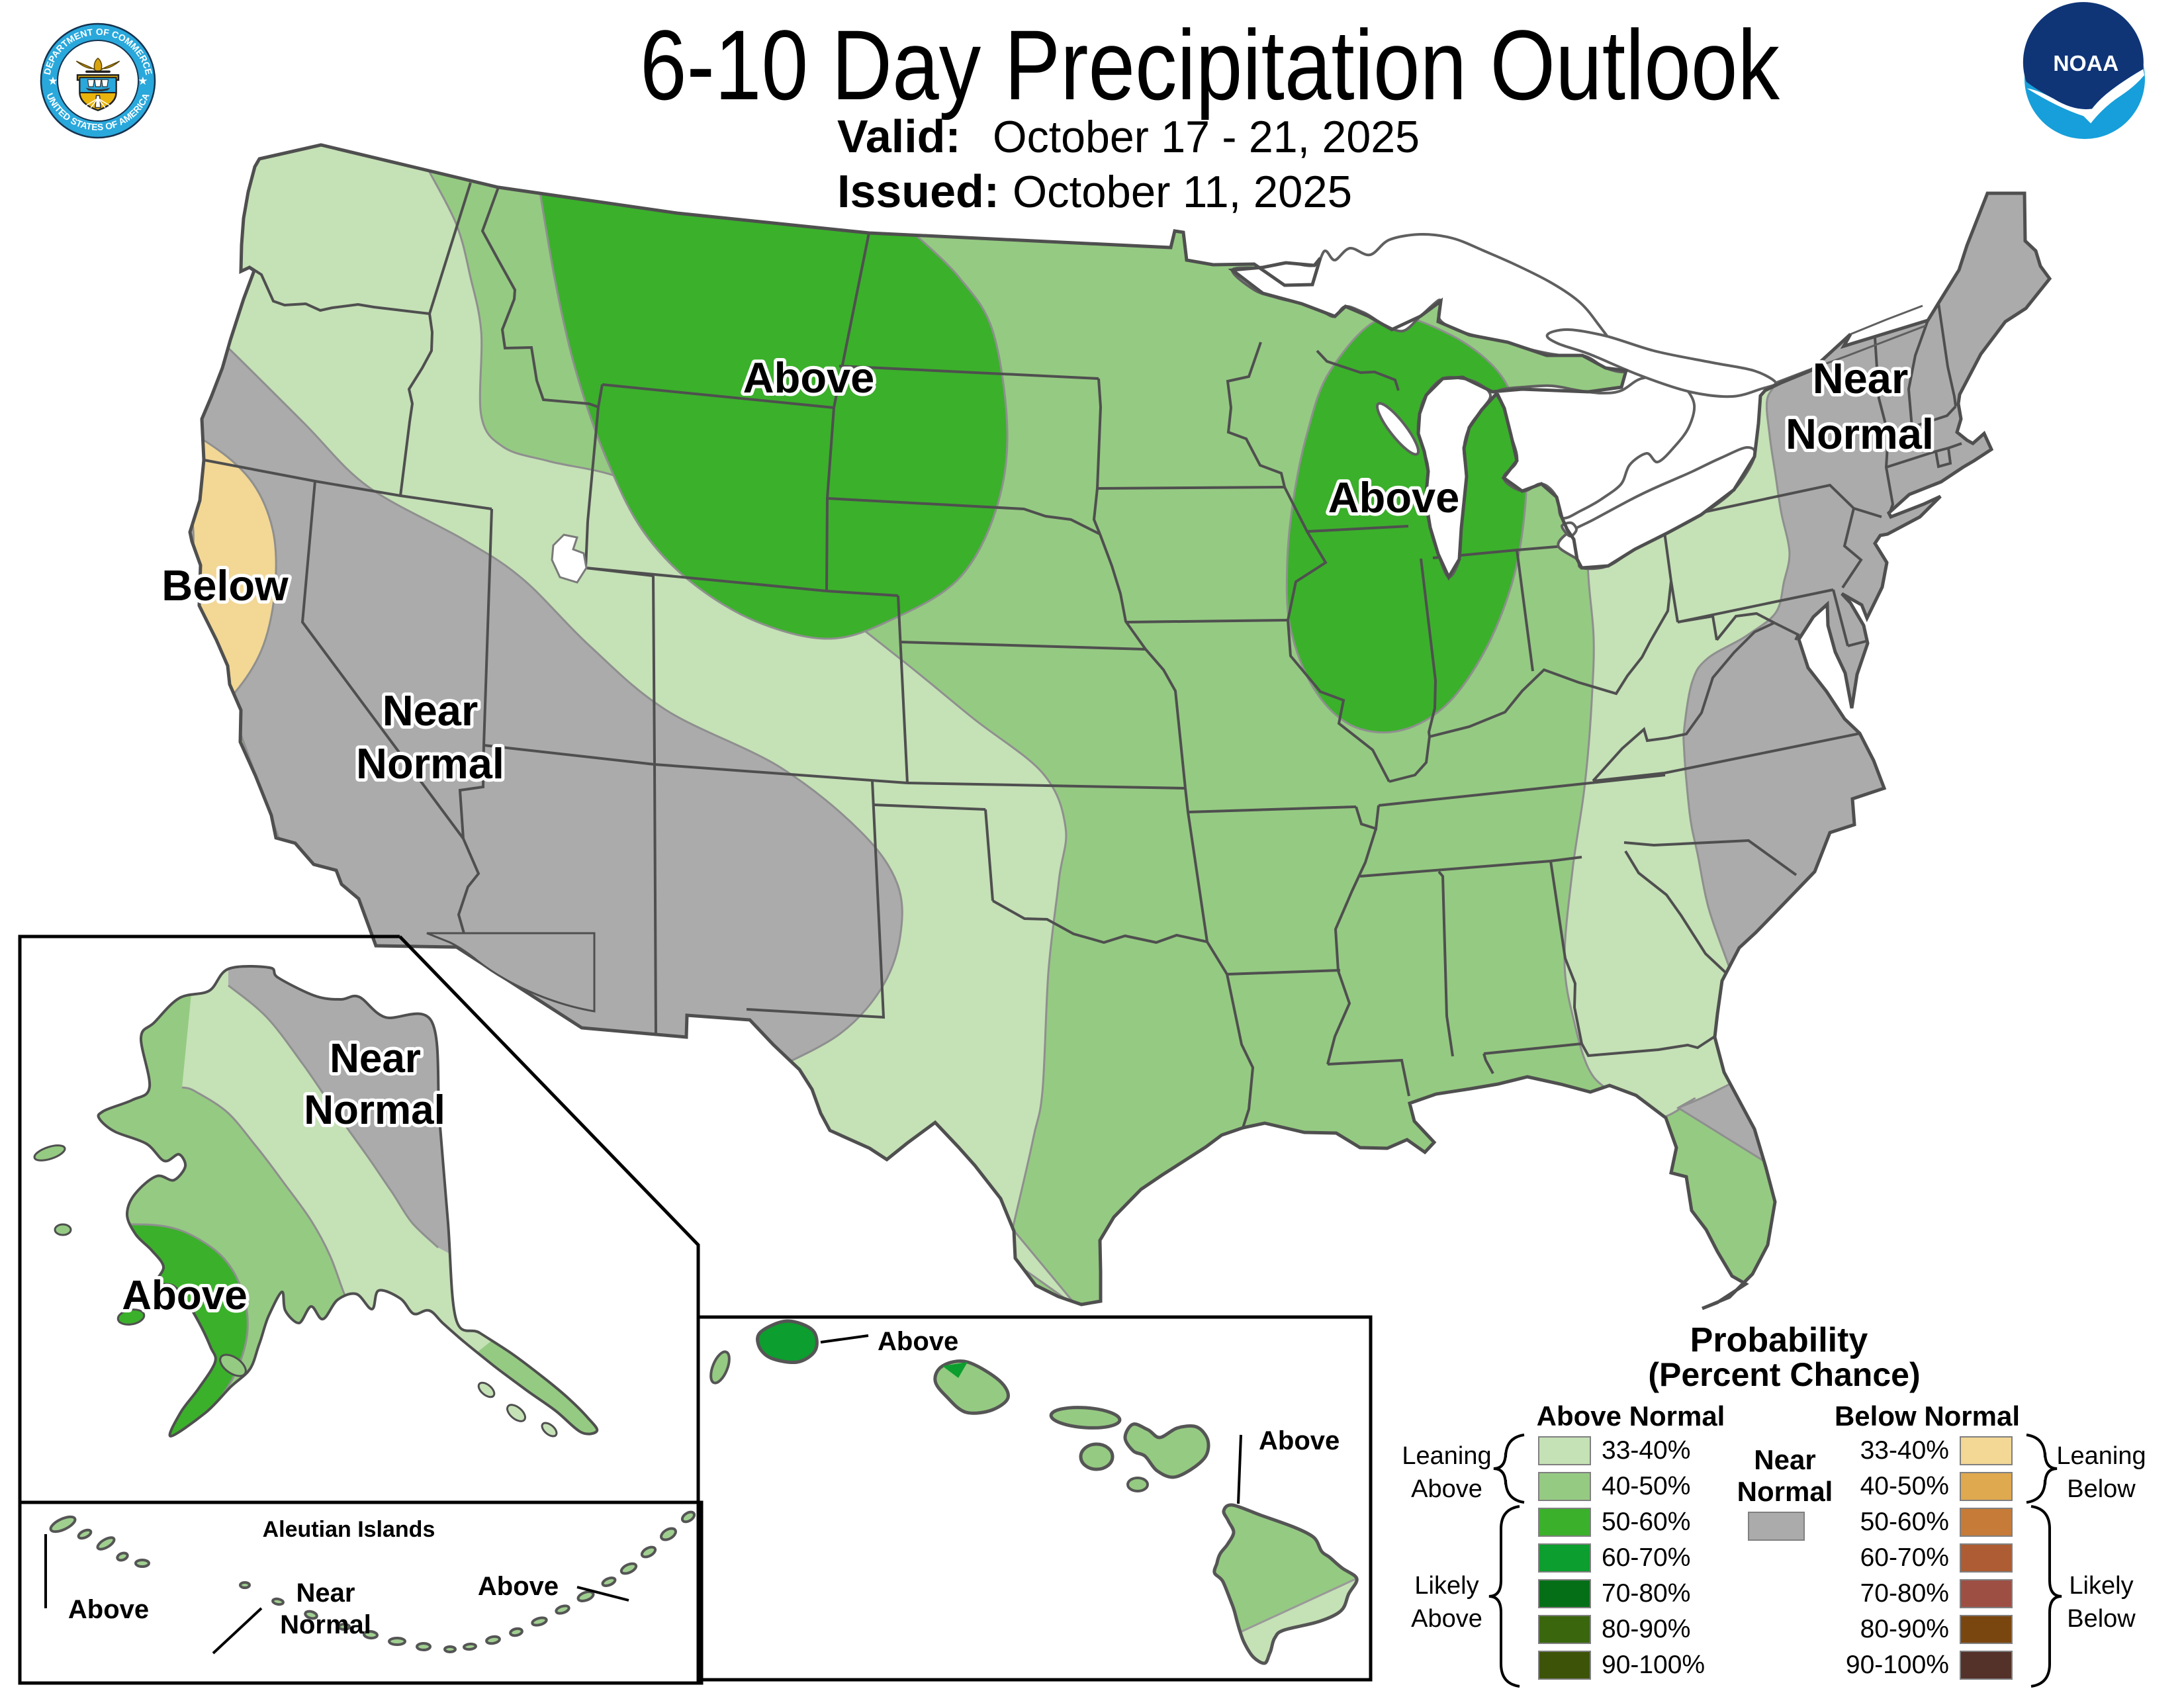 Image resolution: width=2184 pixels, height=1691 pixels. What do you see at coordinates (1182, 192) in the screenshot?
I see `svg-text: October 11, 2025` at bounding box center [1182, 192].